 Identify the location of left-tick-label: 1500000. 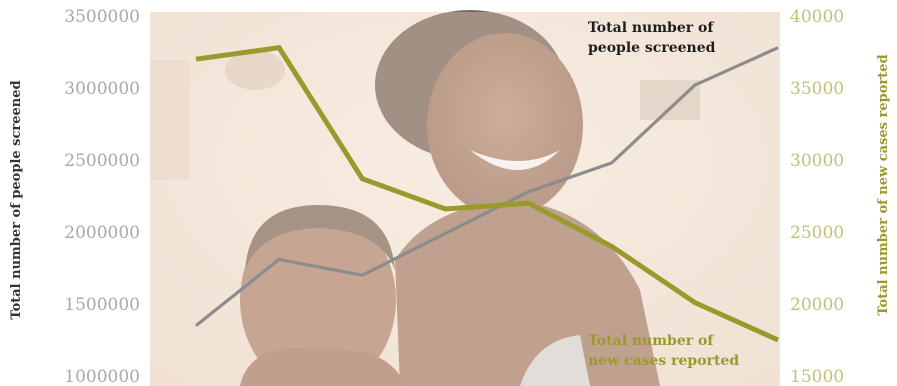
(102, 305).